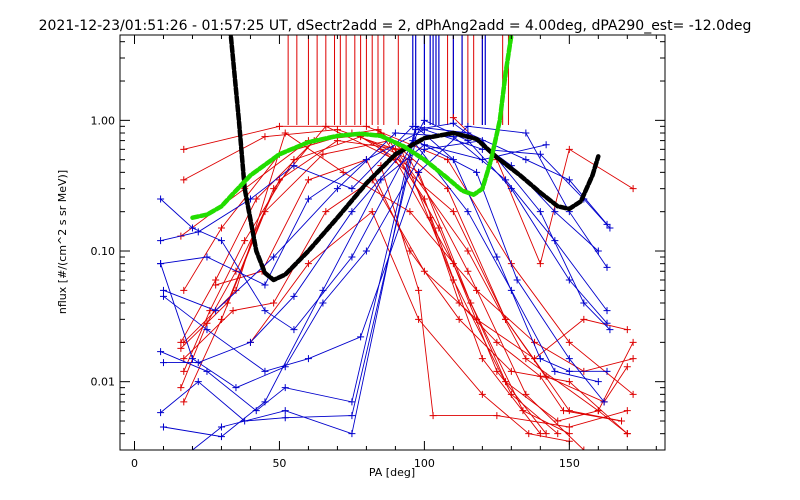  I want to click on y-tick-label: 0.01, so click(103, 382).